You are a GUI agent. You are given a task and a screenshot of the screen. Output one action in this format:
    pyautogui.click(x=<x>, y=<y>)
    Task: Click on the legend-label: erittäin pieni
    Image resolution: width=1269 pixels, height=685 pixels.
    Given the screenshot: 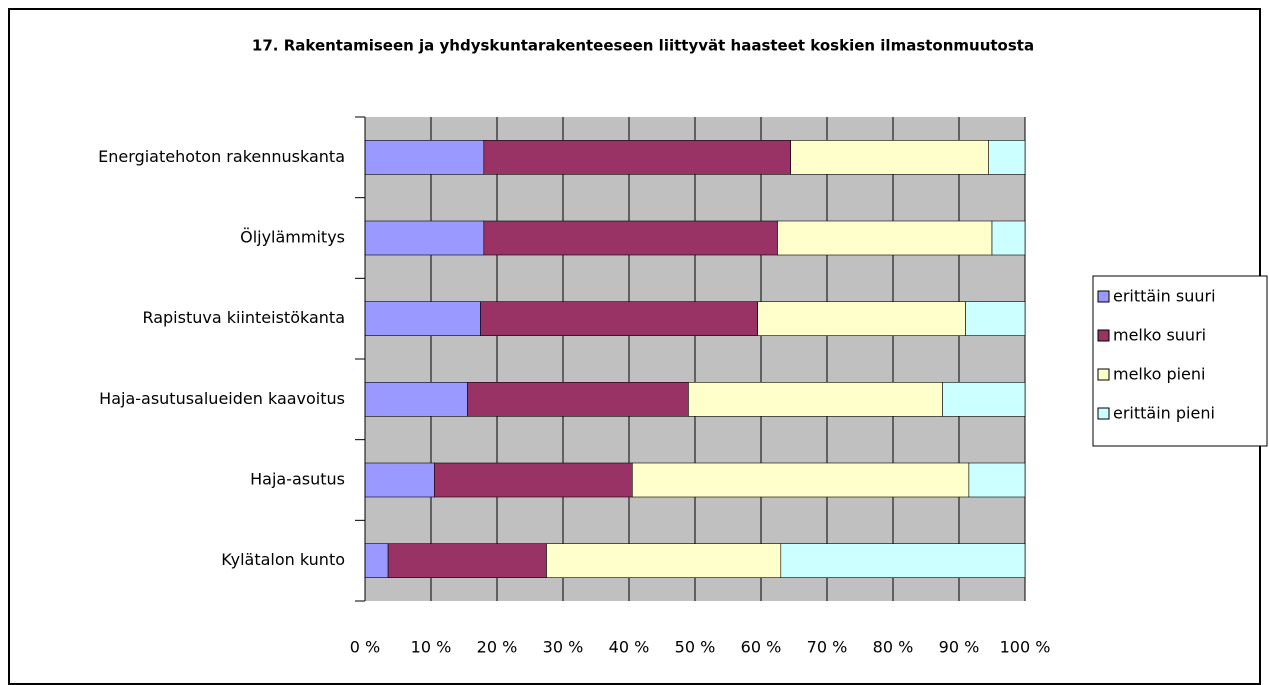 What is the action you would take?
    pyautogui.click(x=1164, y=413)
    